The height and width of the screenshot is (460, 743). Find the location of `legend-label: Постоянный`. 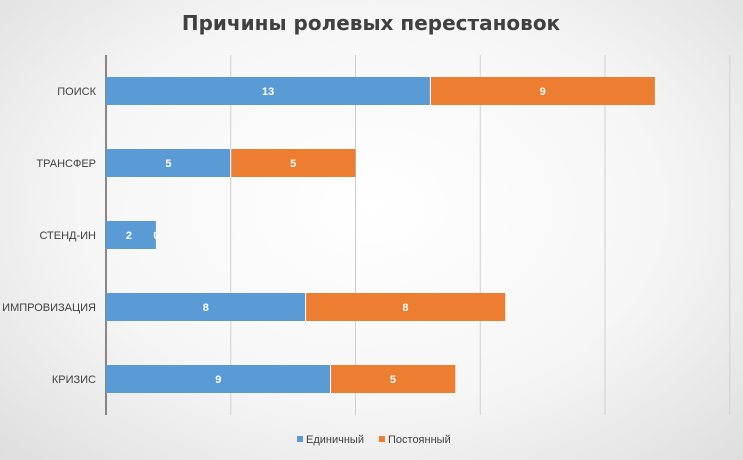

legend-label: Постоянный is located at coordinates (419, 440).